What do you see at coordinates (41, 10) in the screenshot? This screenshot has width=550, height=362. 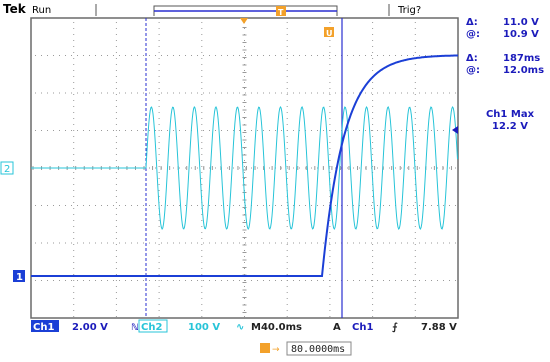 I see `run-state: Run` at bounding box center [41, 10].